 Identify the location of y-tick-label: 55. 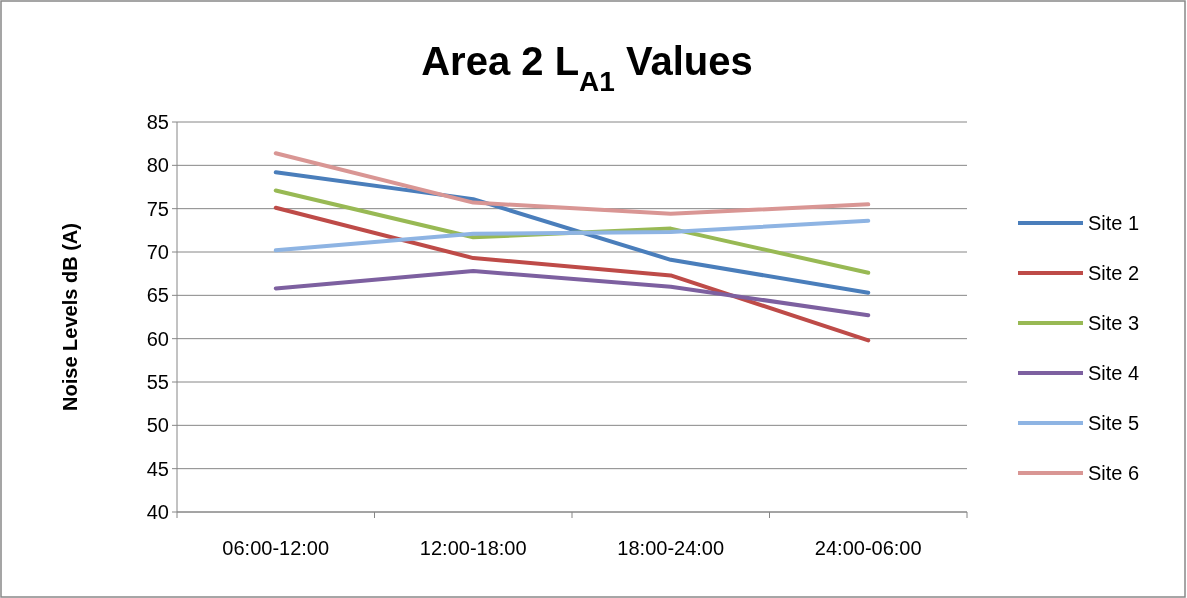
(157, 382).